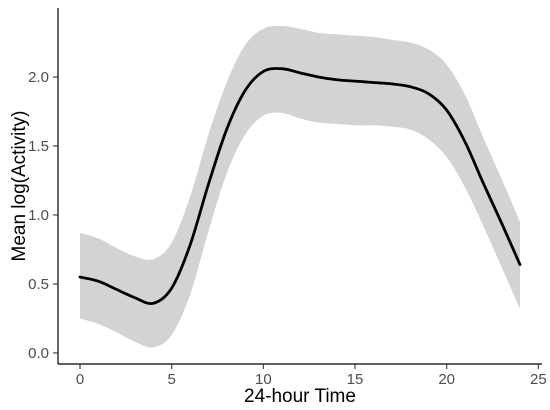  I want to click on y-tick-label: 0.0, so click(38, 353).